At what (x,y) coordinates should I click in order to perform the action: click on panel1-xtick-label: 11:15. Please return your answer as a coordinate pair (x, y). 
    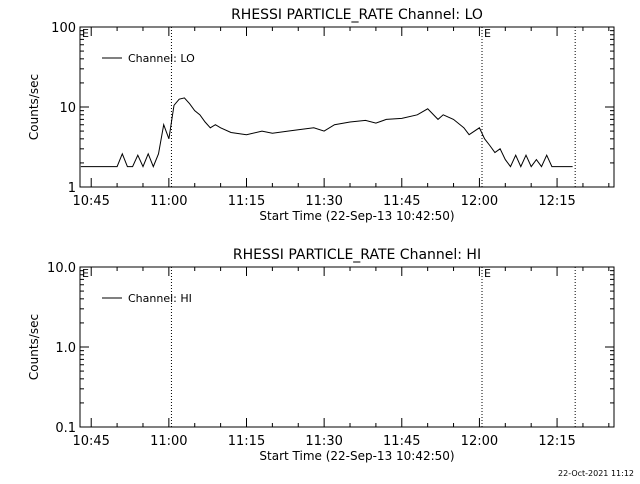
    Looking at the image, I should click on (246, 201).